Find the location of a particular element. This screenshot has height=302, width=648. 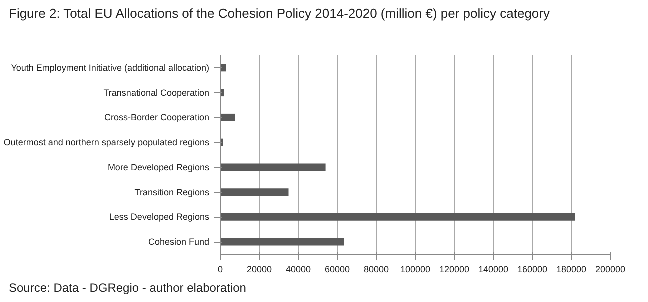

x-tick-label: 40000 is located at coordinates (299, 269).